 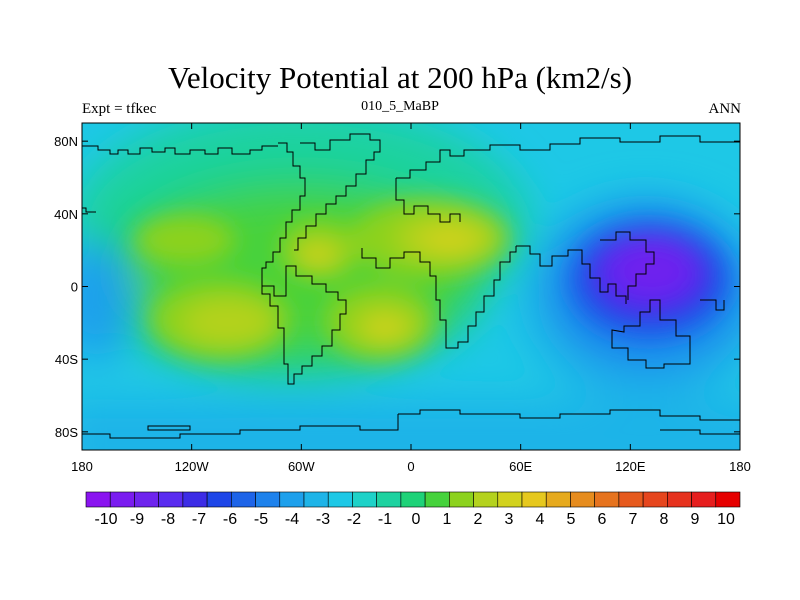 What do you see at coordinates (66, 359) in the screenshot?
I see `y-tick-label: 40S` at bounding box center [66, 359].